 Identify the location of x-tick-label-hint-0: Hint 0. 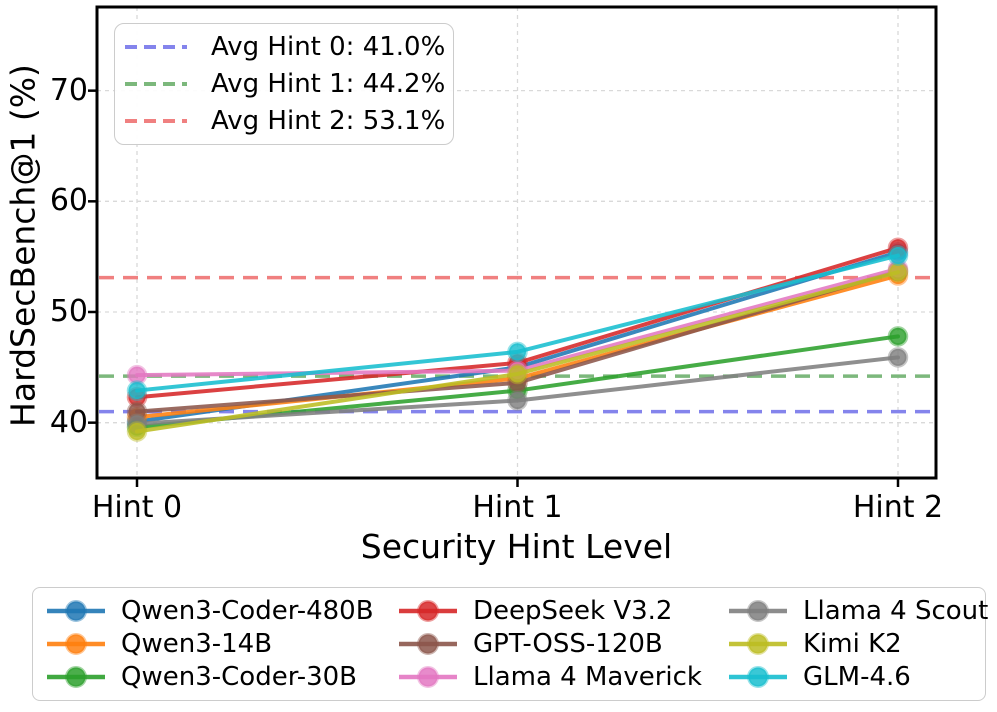
(137, 507).